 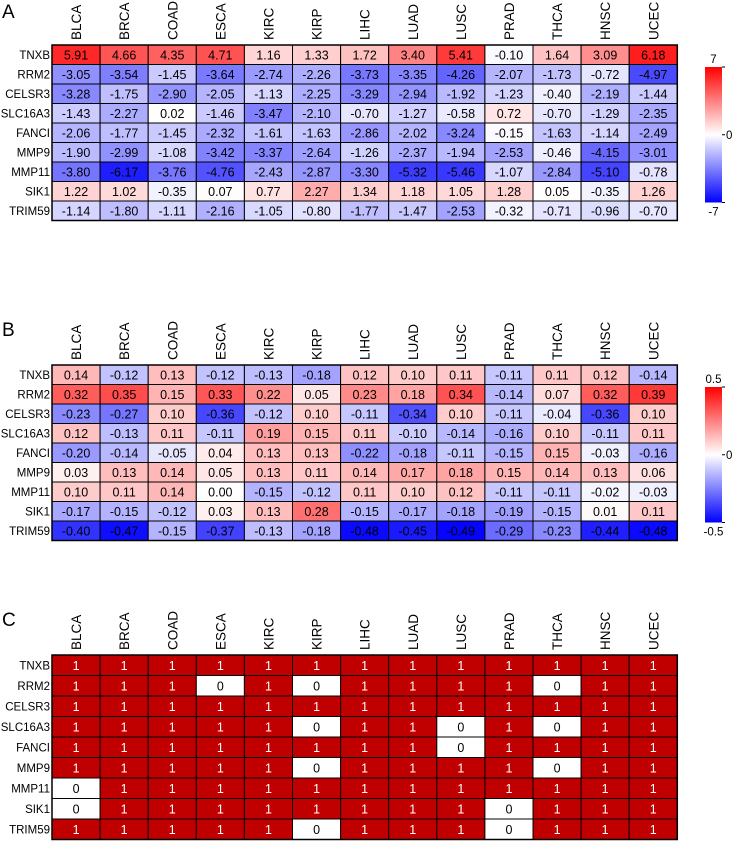 I want to click on column-label: KIRC, so click(x=268, y=343).